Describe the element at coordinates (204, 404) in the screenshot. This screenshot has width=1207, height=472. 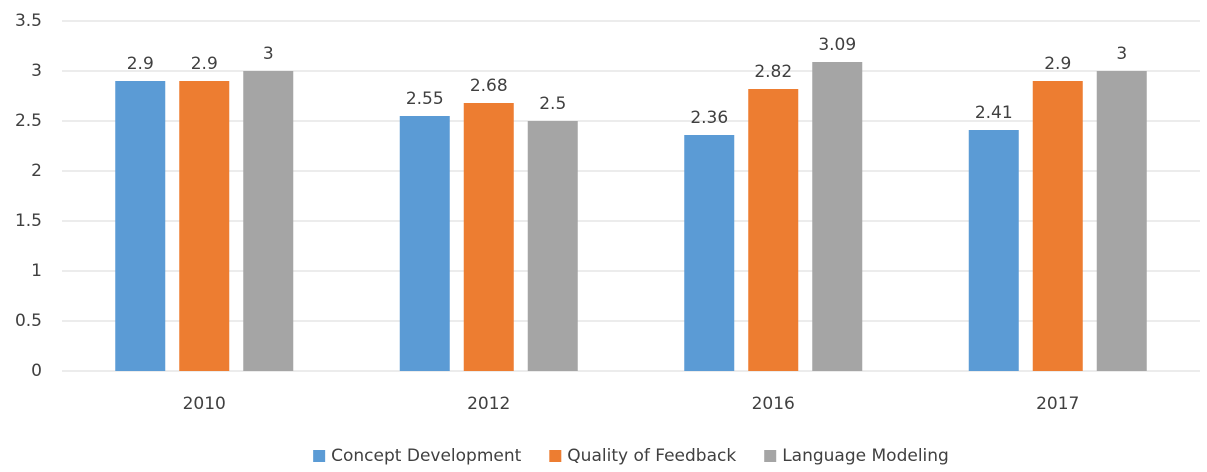
I see `x-tick-label: 2010` at that location.